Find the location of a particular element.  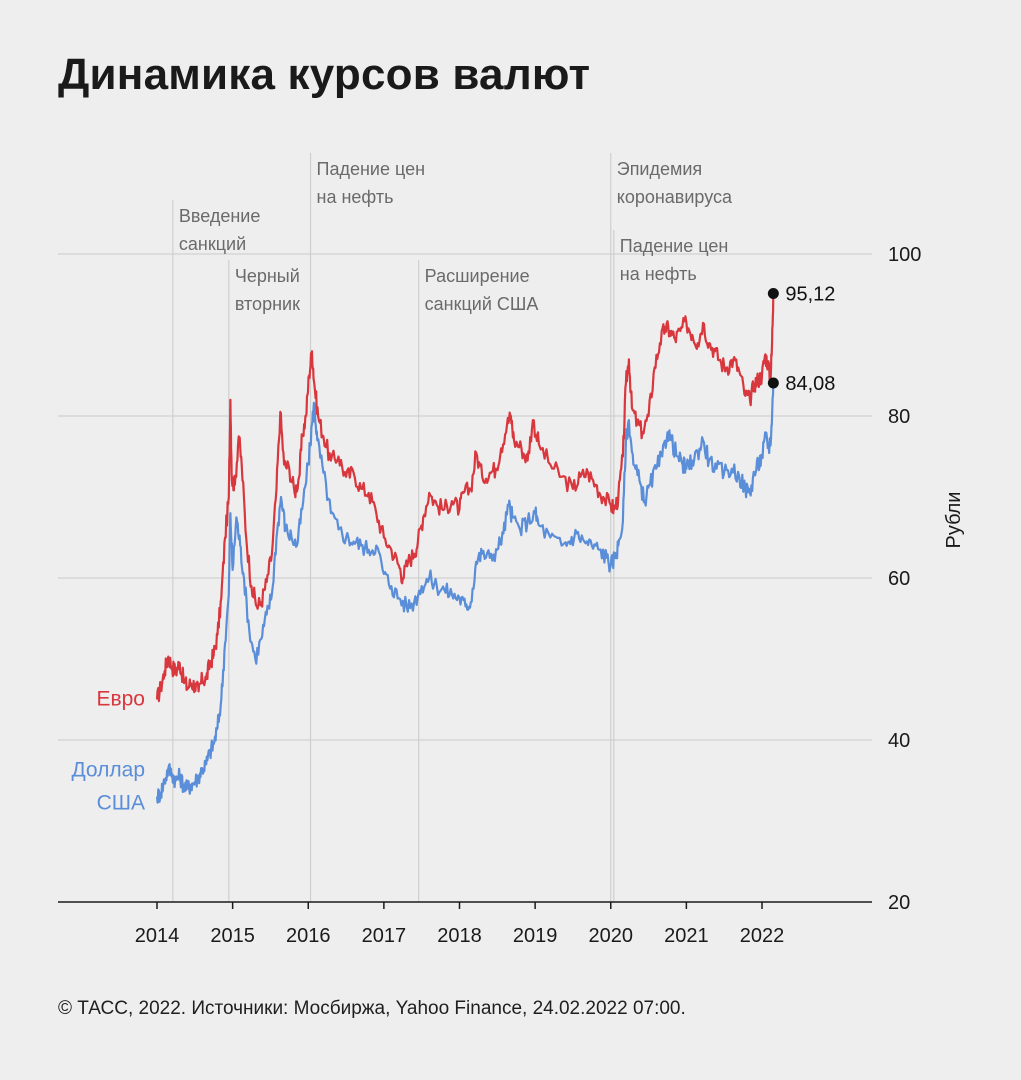

page-title: Динамика курсов валют is located at coordinates (324, 74).